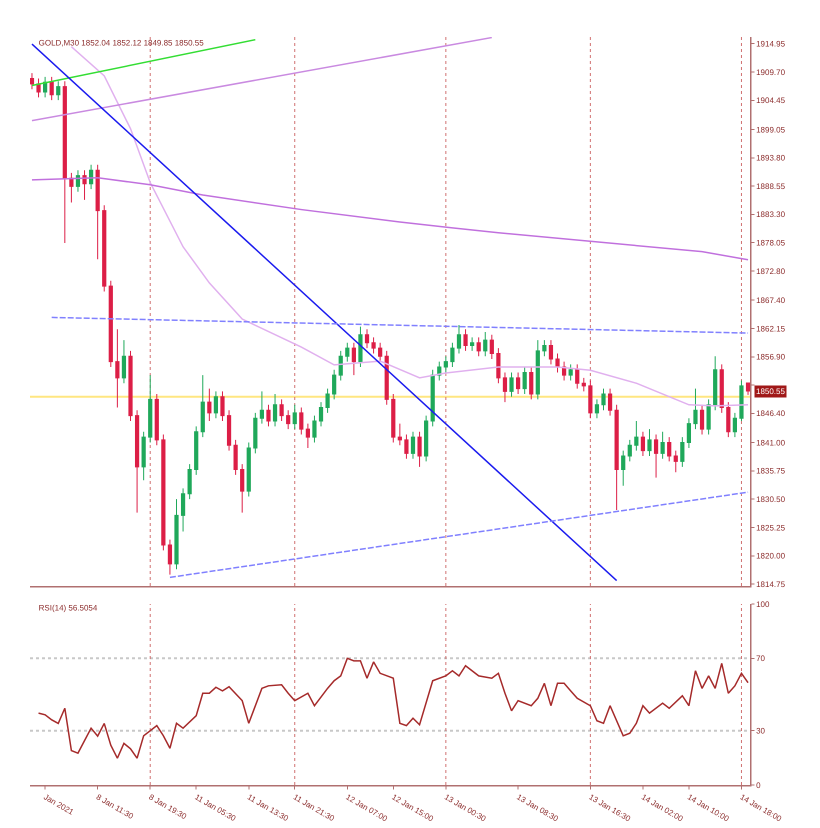 The image size is (820, 828). Describe the element at coordinates (771, 243) in the screenshot. I see `y-tick-label: 1878.05` at that location.